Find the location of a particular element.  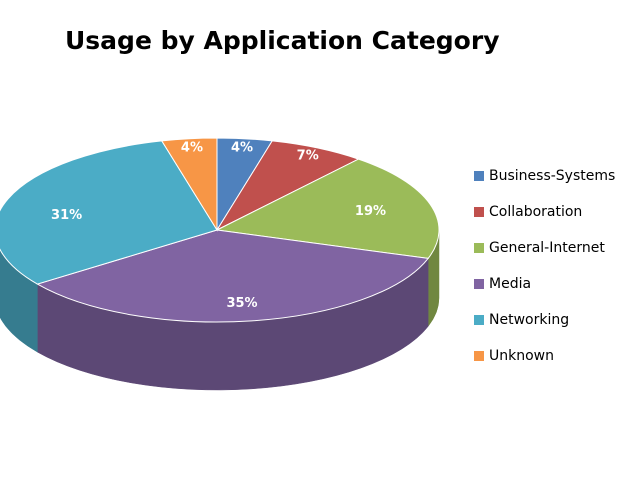

legend-label: Media is located at coordinates (510, 284).